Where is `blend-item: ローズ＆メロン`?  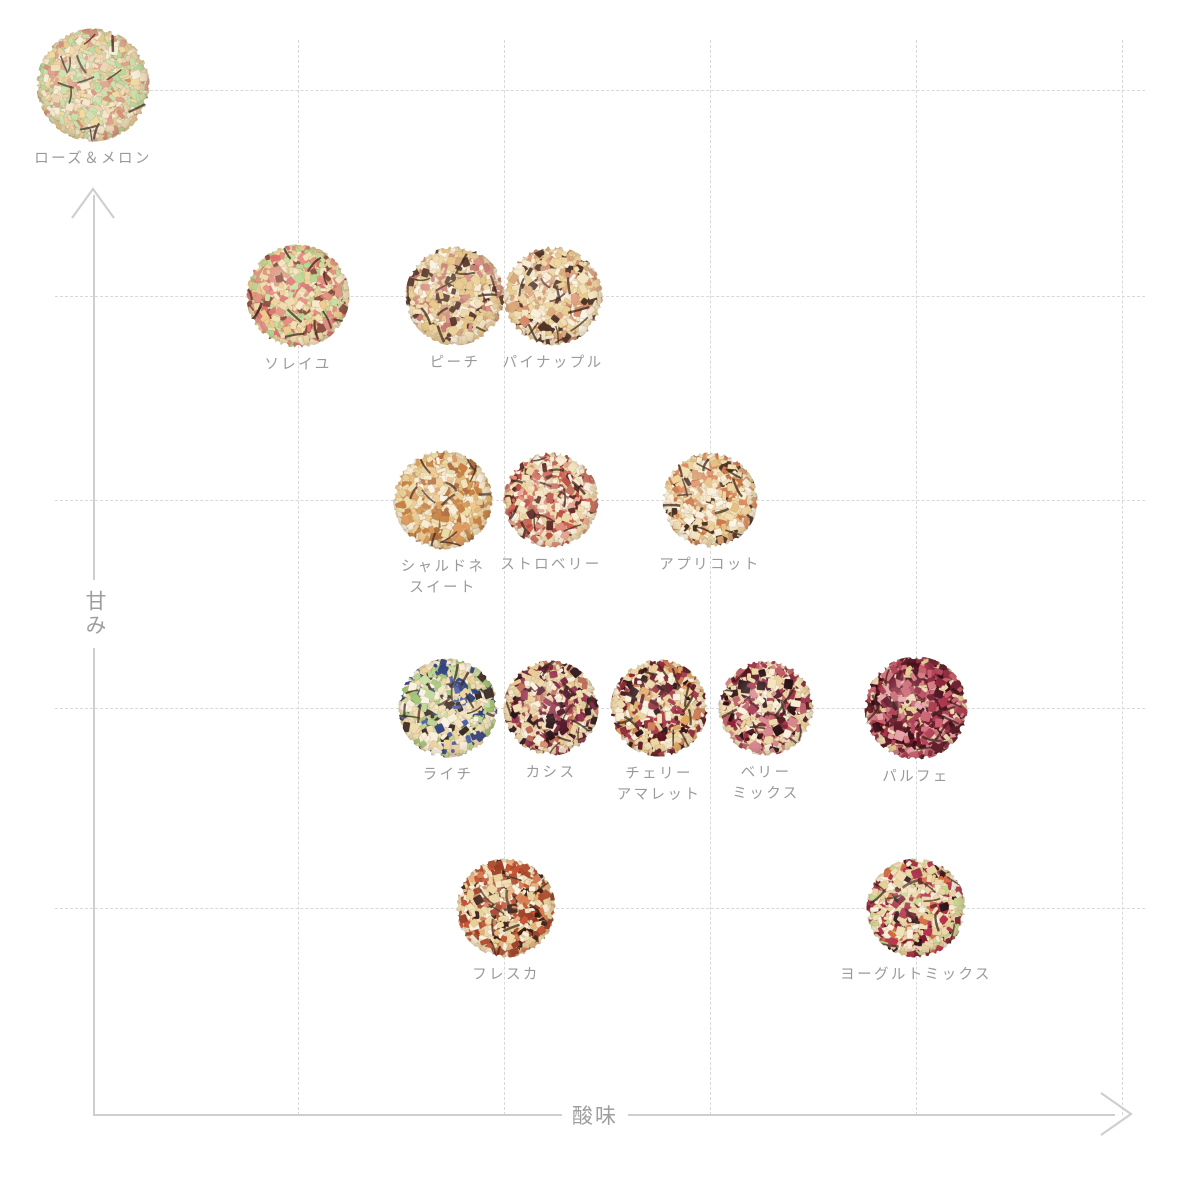
blend-item: ローズ＆メロン is located at coordinates (92, 97).